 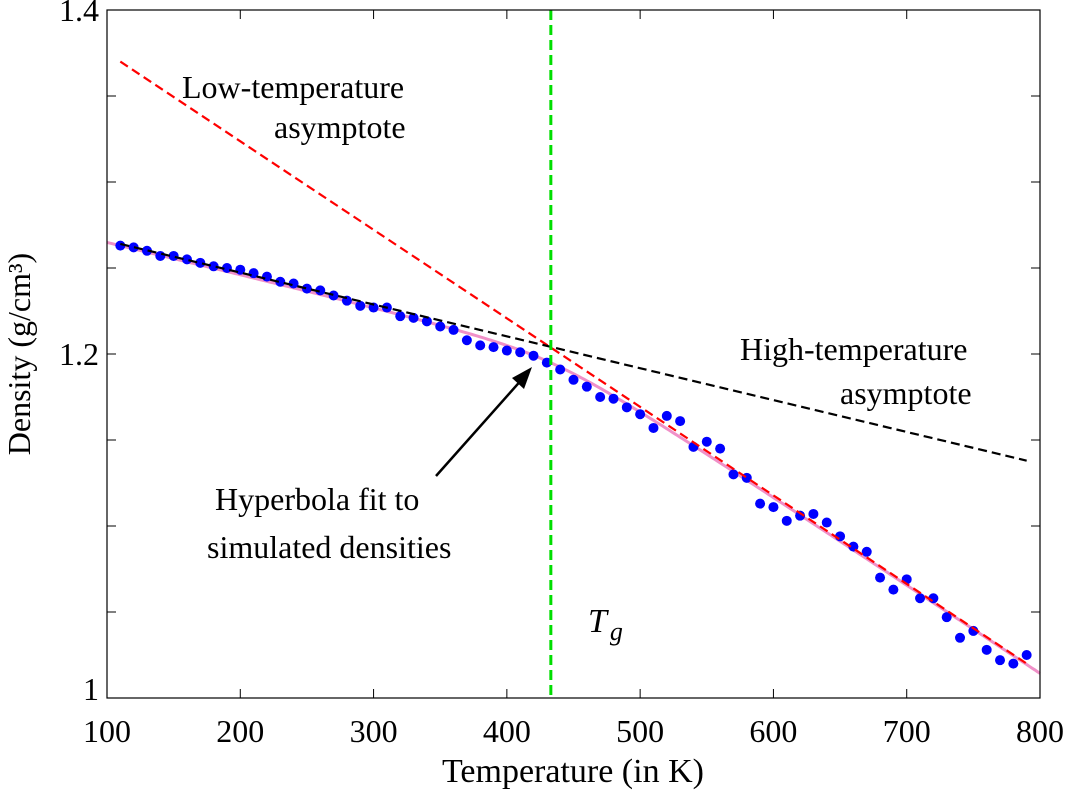 I want to click on x-tick-label: 200, so click(x=240, y=731).